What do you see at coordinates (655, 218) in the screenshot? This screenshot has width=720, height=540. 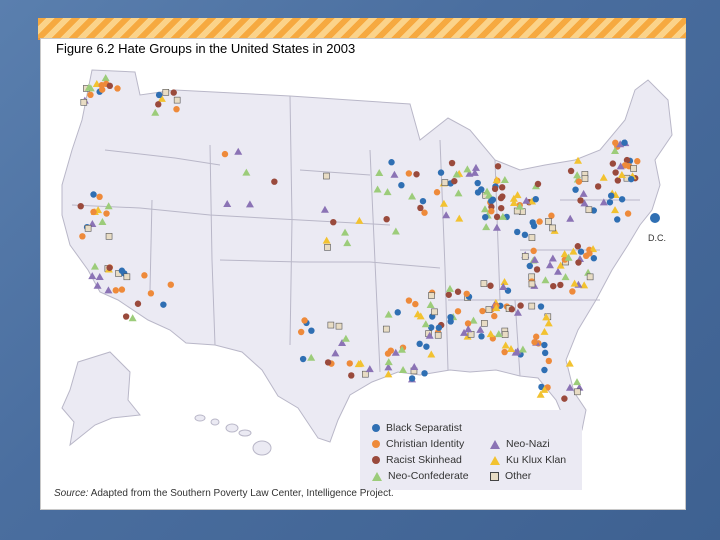 I see `dc-marker` at bounding box center [655, 218].